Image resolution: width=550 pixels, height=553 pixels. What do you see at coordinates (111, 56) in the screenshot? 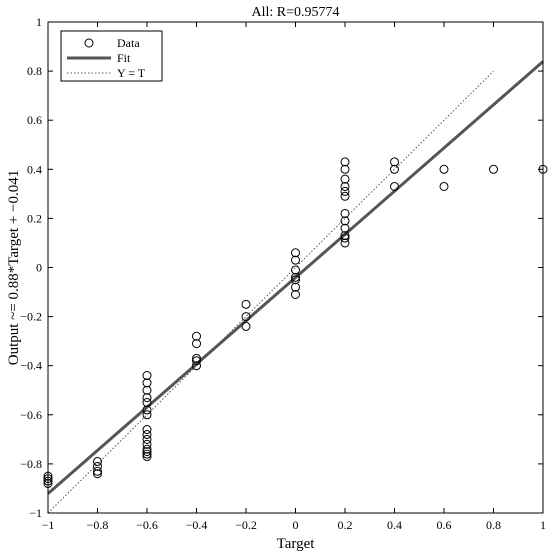
I see `legend-box` at bounding box center [111, 56].